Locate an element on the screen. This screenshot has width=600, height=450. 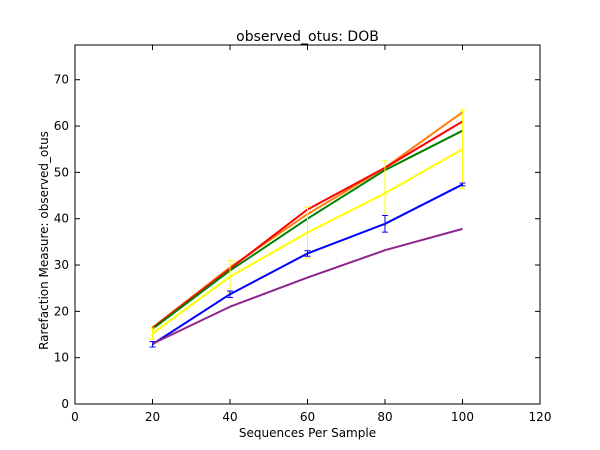
y-tick-label: 0 is located at coordinates (65, 404).